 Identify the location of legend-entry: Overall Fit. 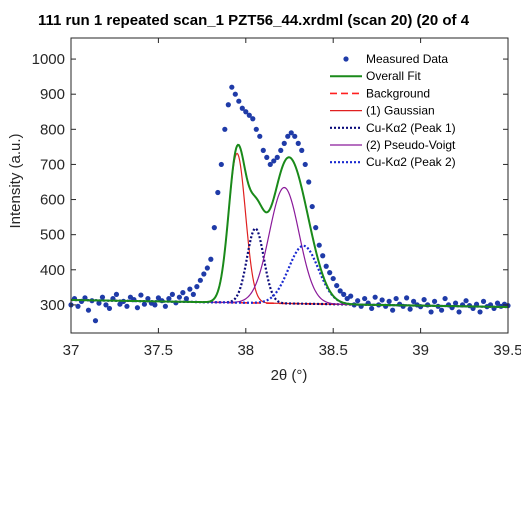
(375, 76).